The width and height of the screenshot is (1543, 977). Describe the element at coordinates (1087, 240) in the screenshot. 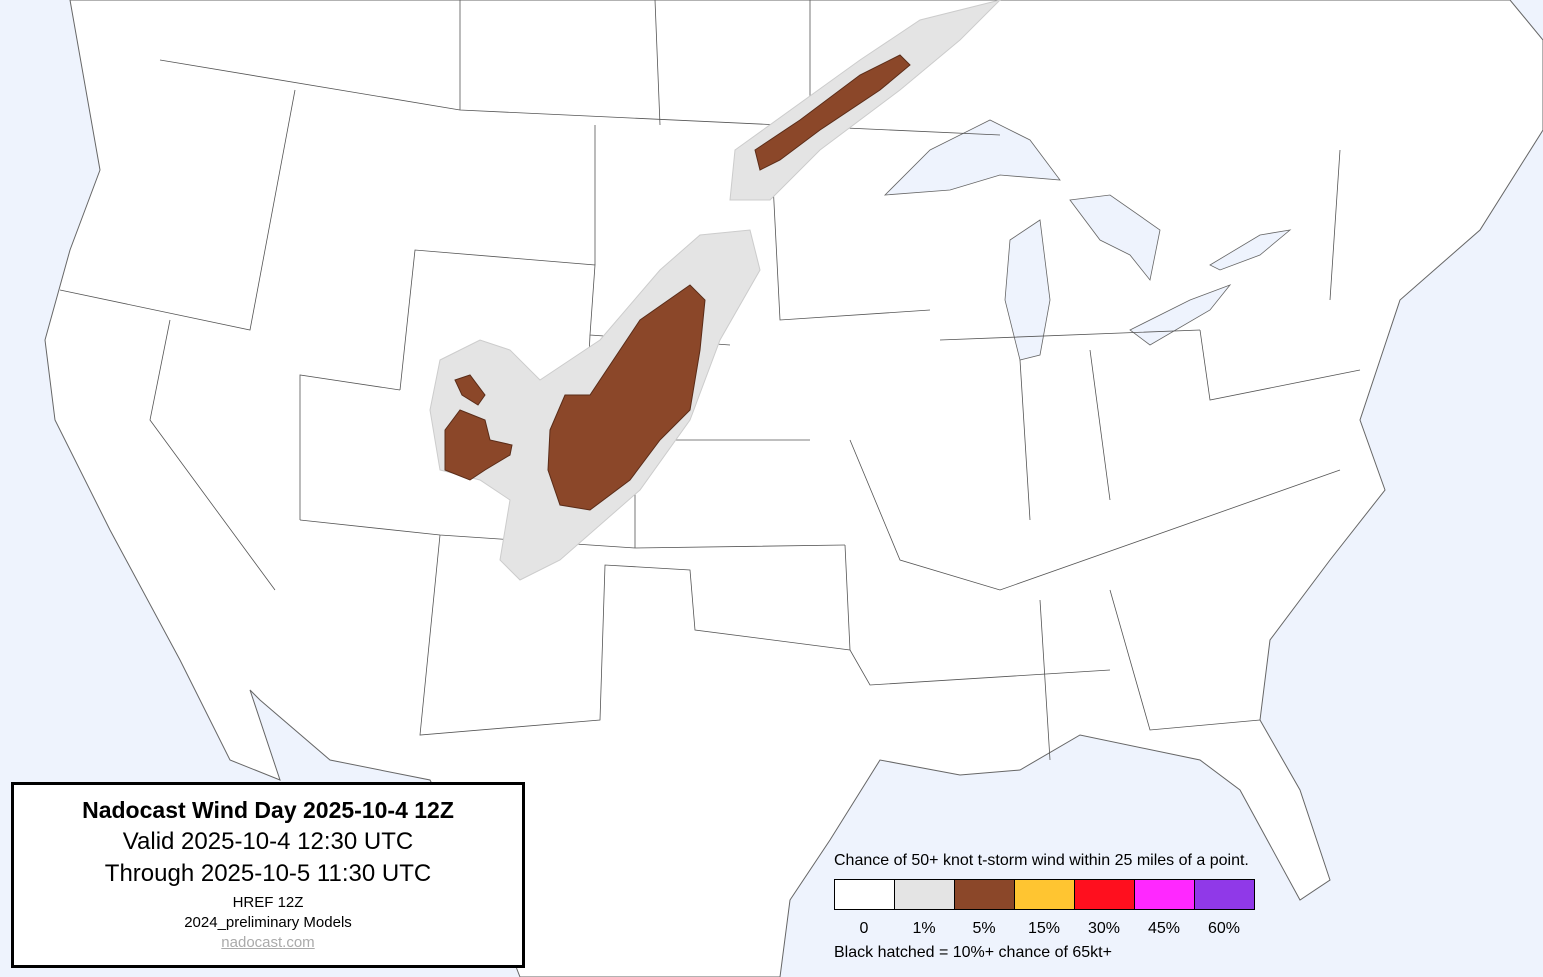

I see `great-lakes` at that location.